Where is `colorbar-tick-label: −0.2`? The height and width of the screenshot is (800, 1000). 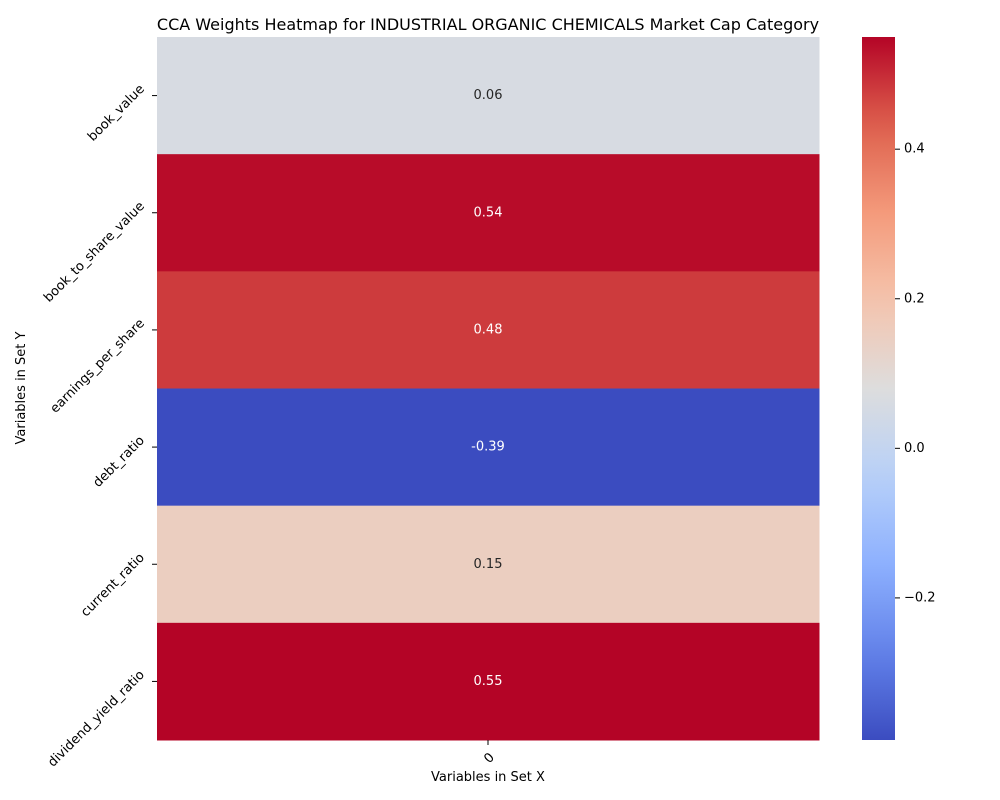
colorbar-tick-label: −0.2 is located at coordinates (920, 597).